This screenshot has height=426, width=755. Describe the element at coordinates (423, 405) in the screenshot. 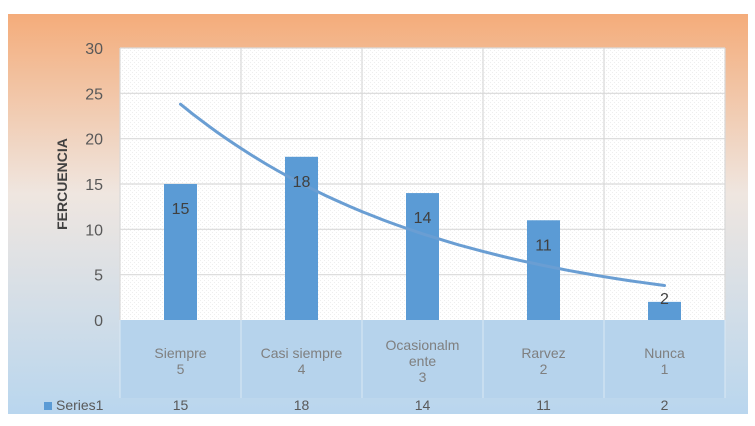

I see `table-value: 14` at that location.